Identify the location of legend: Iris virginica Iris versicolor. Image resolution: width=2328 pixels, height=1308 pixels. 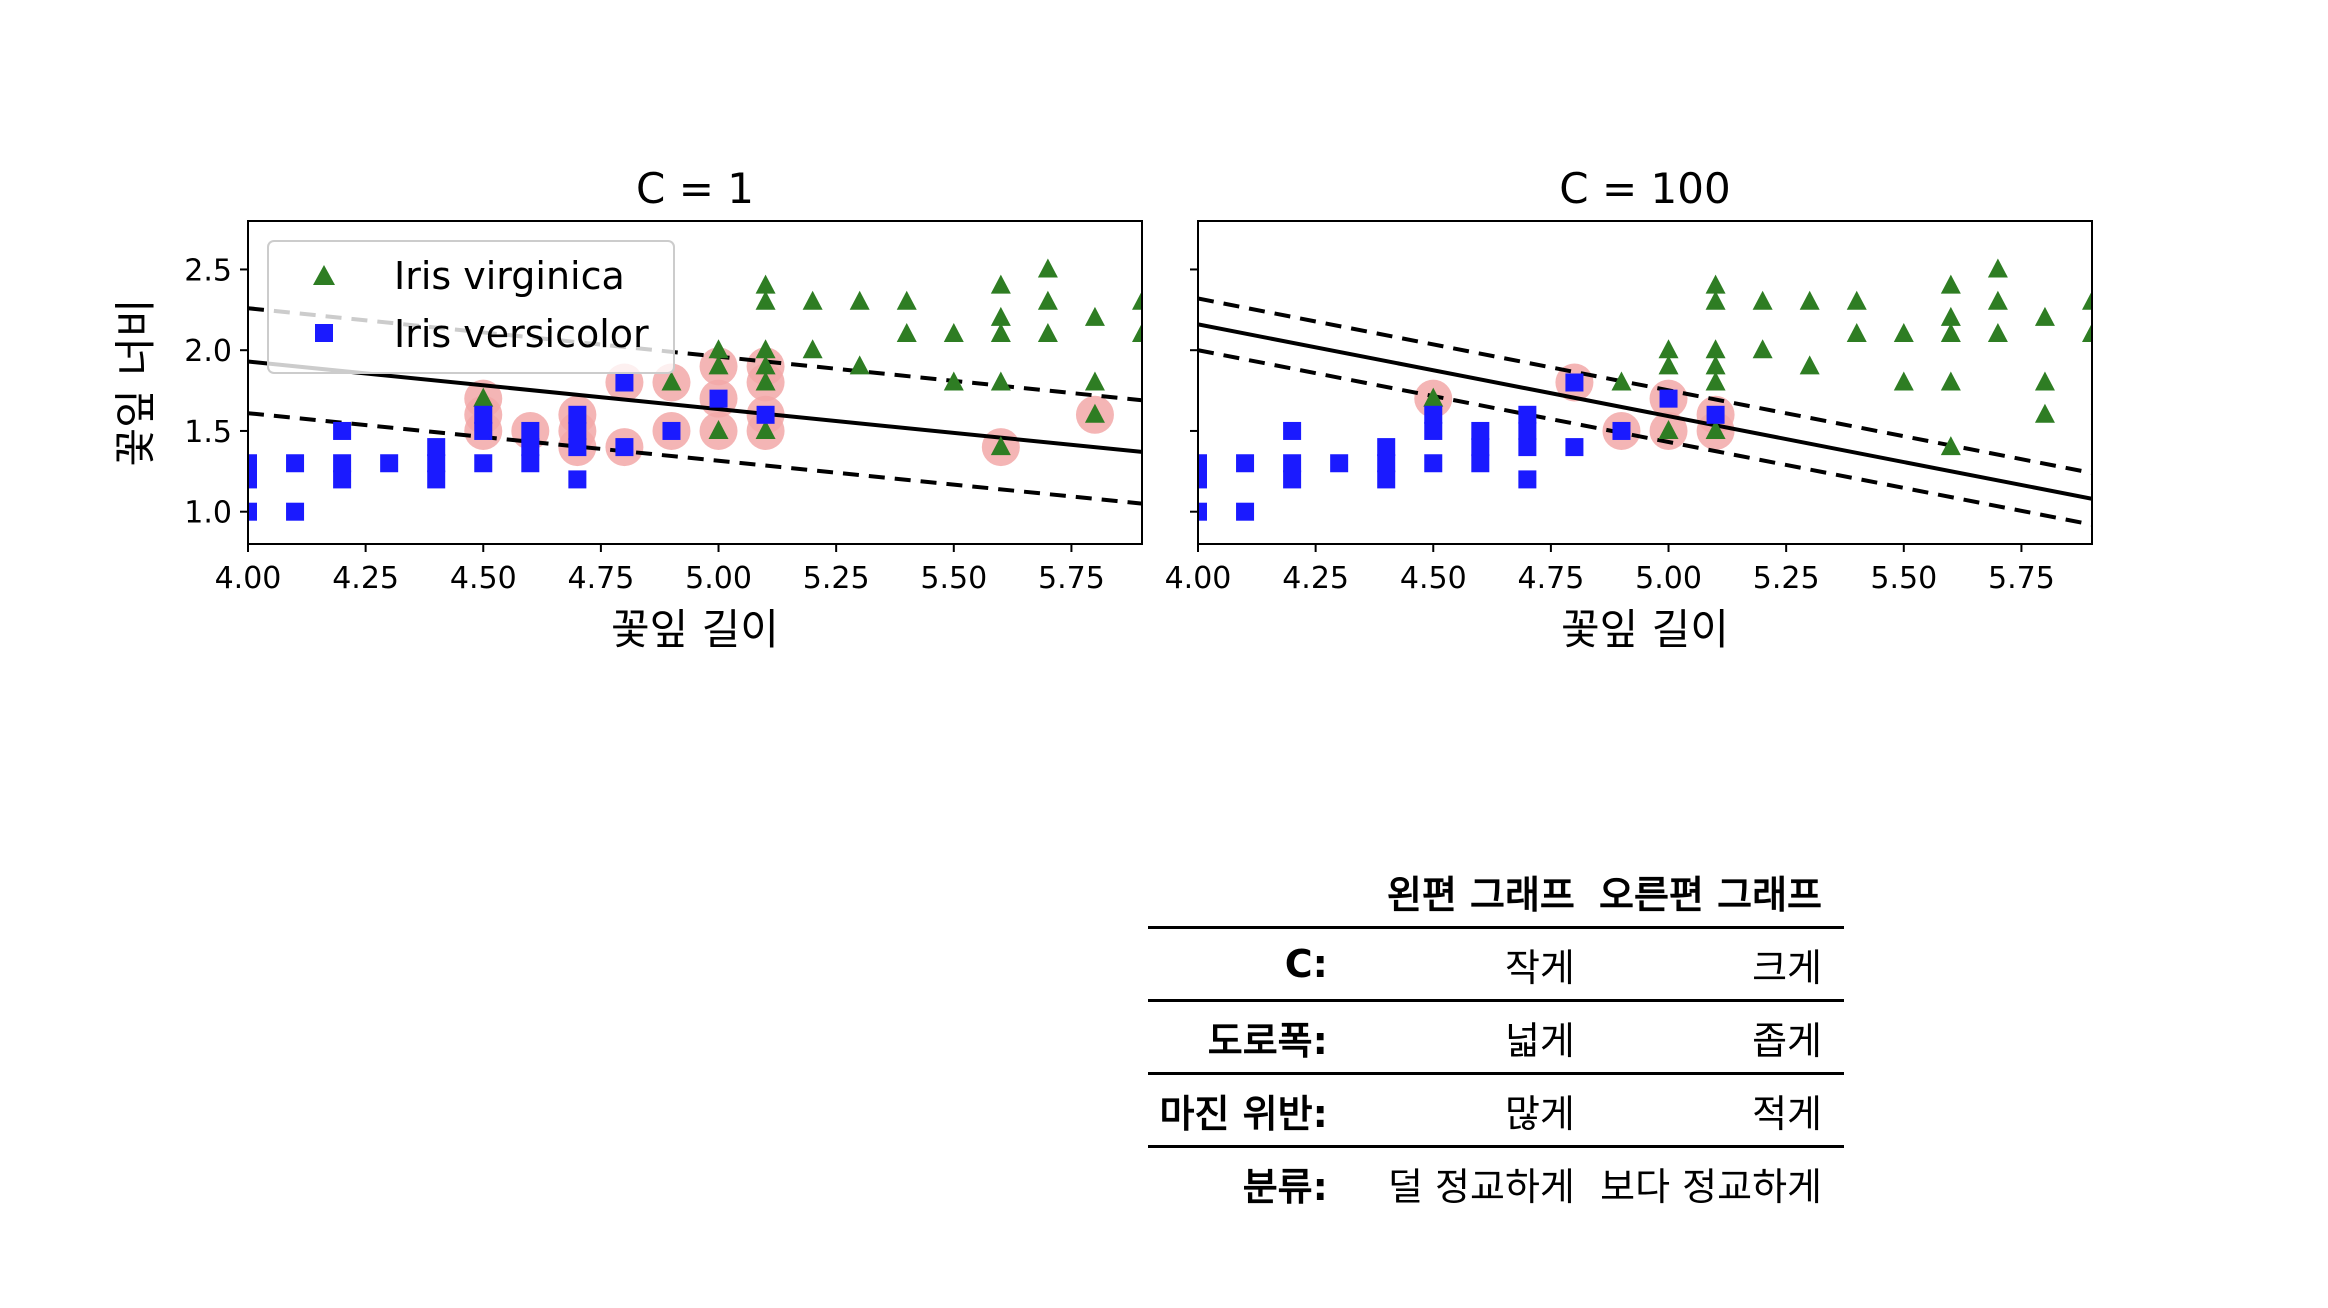
(471, 307).